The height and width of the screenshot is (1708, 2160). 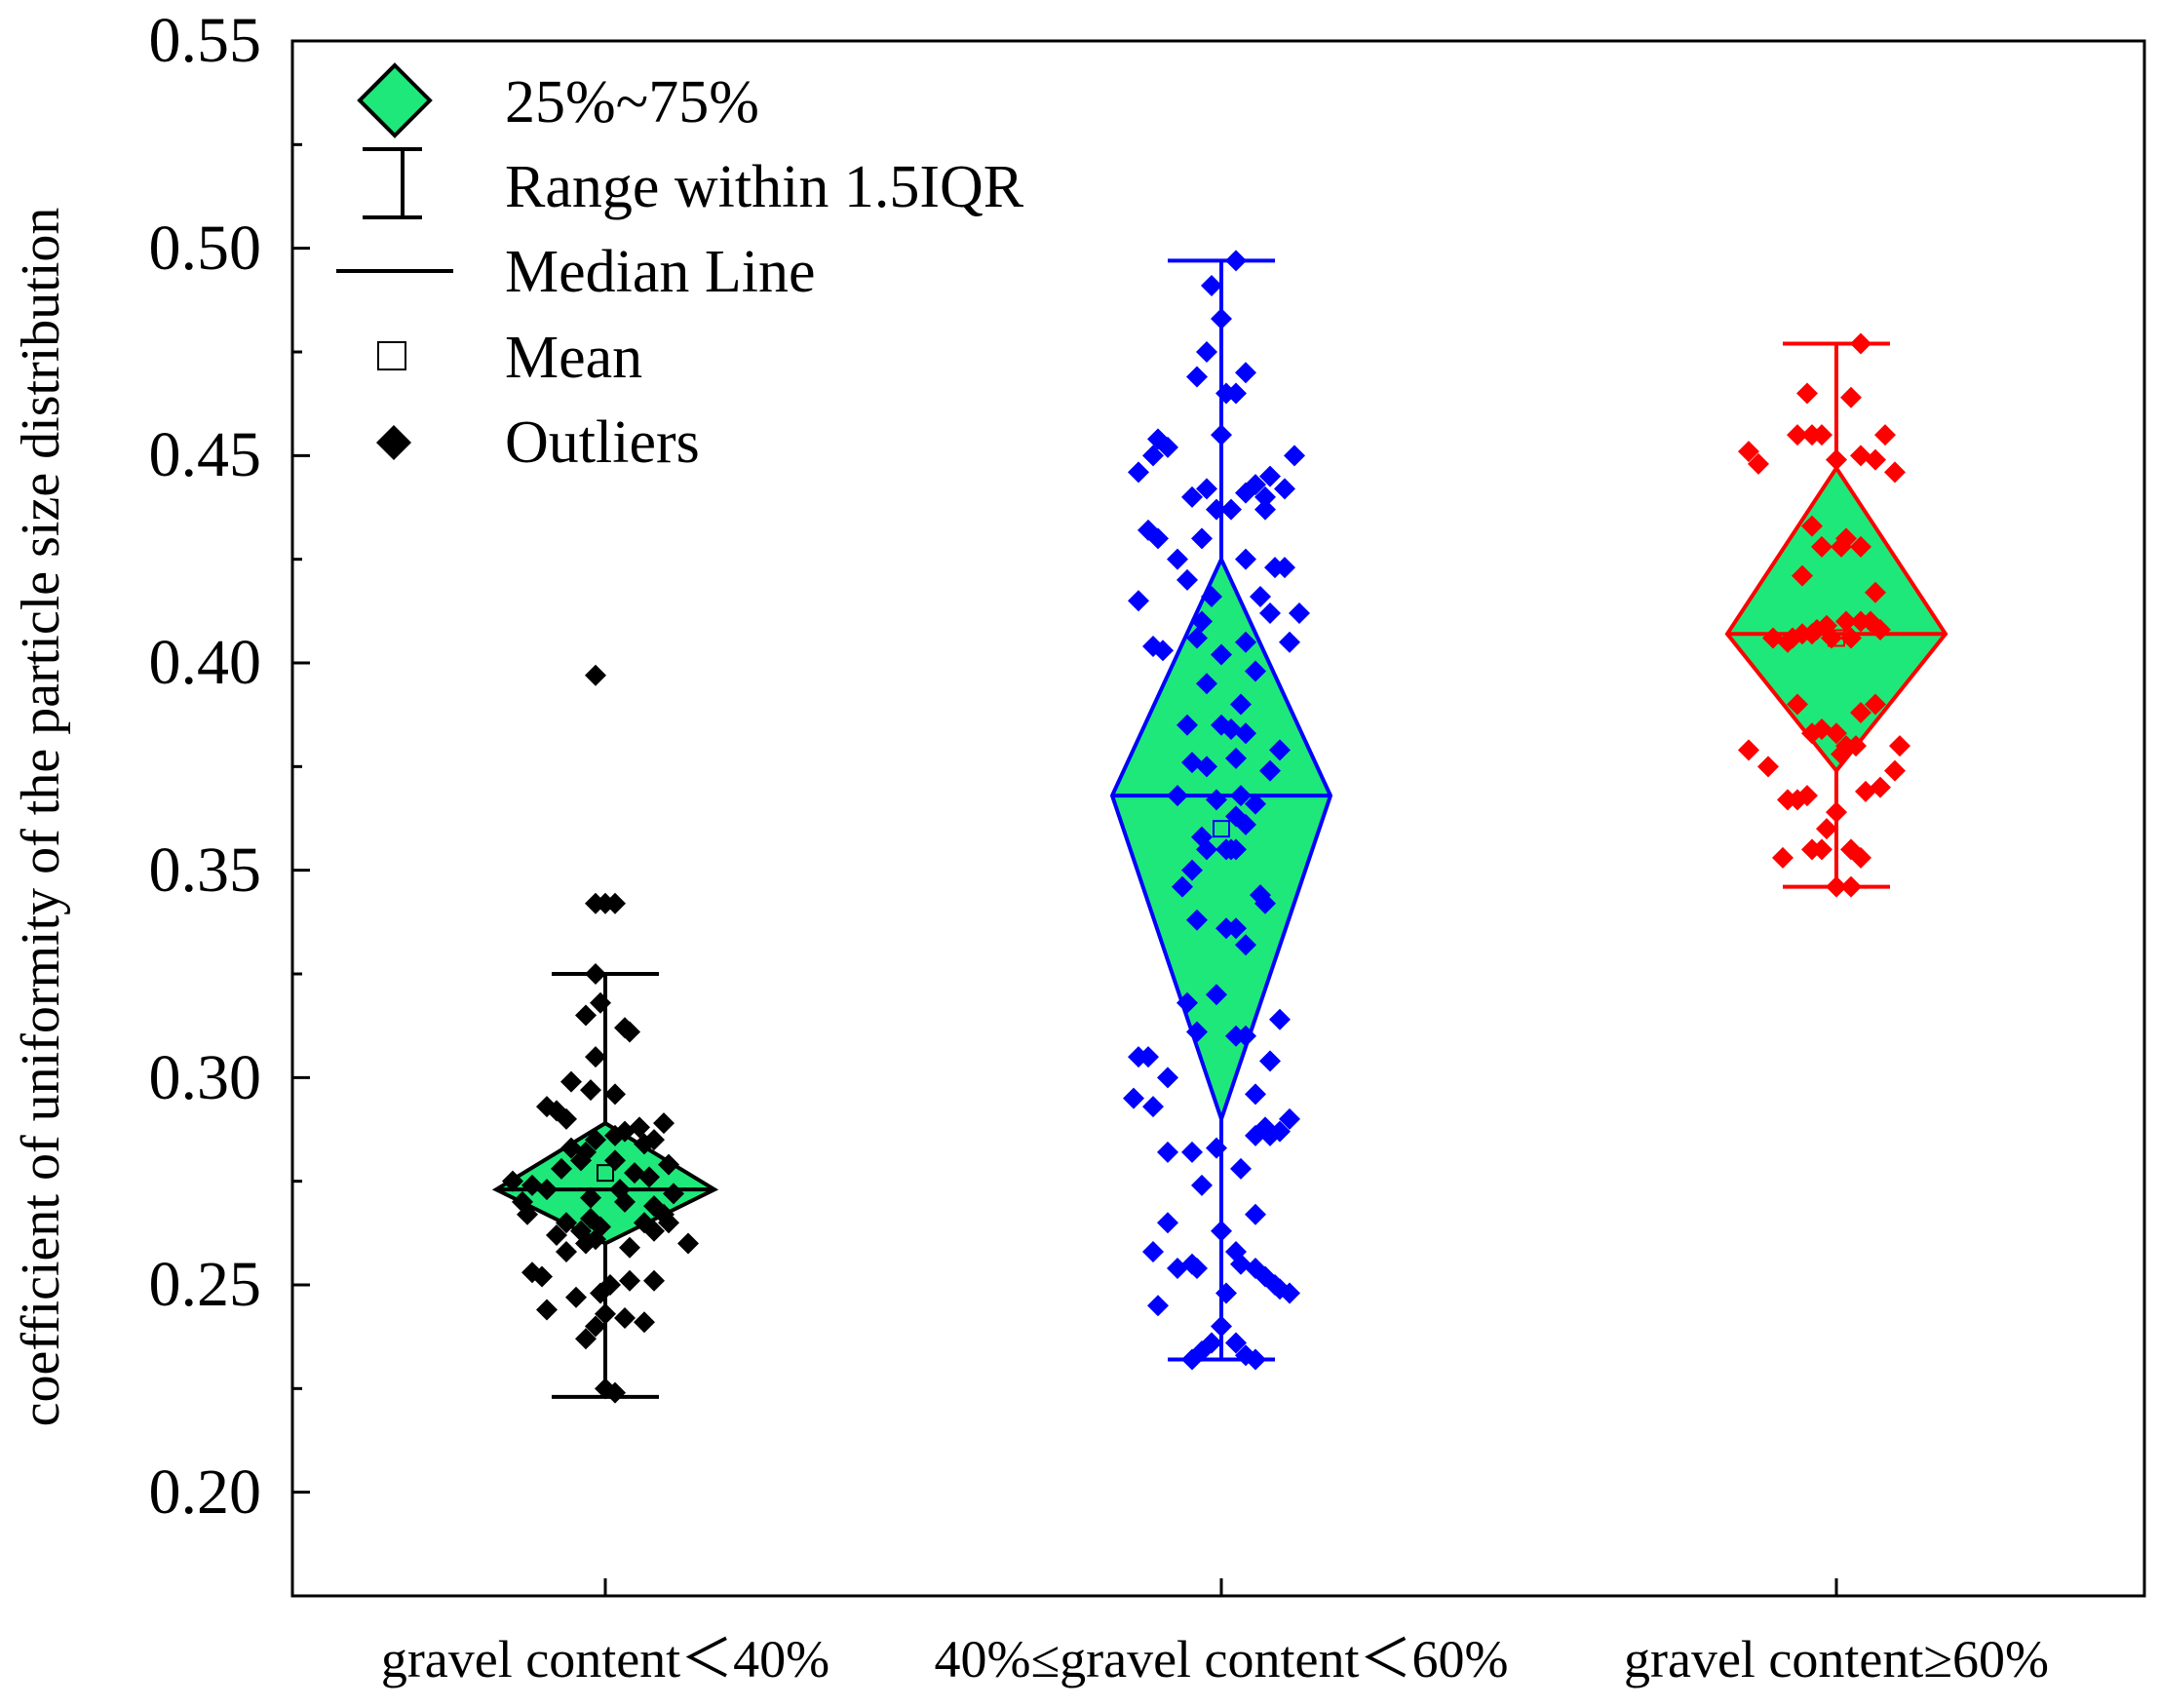 What do you see at coordinates (1221, 840) in the screenshot?
I see `iqr-diamond-box` at bounding box center [1221, 840].